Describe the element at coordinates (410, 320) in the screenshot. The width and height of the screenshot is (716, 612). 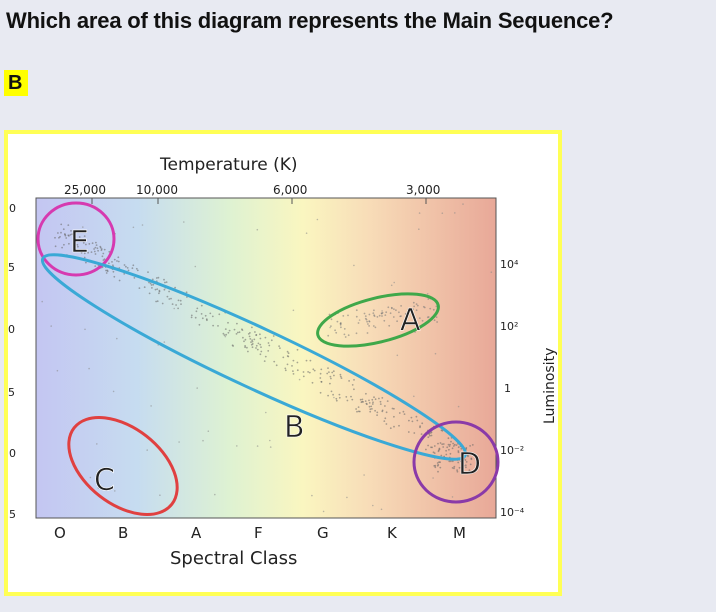
I see `region-a-label: A` at that location.